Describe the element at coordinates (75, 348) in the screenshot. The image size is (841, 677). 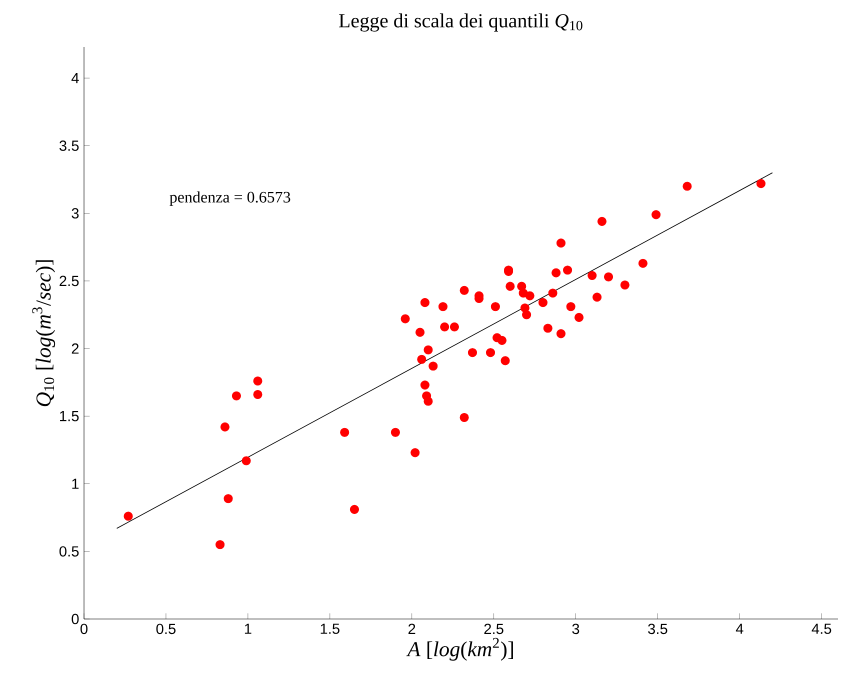
I see `y-tick-label: 2` at that location.